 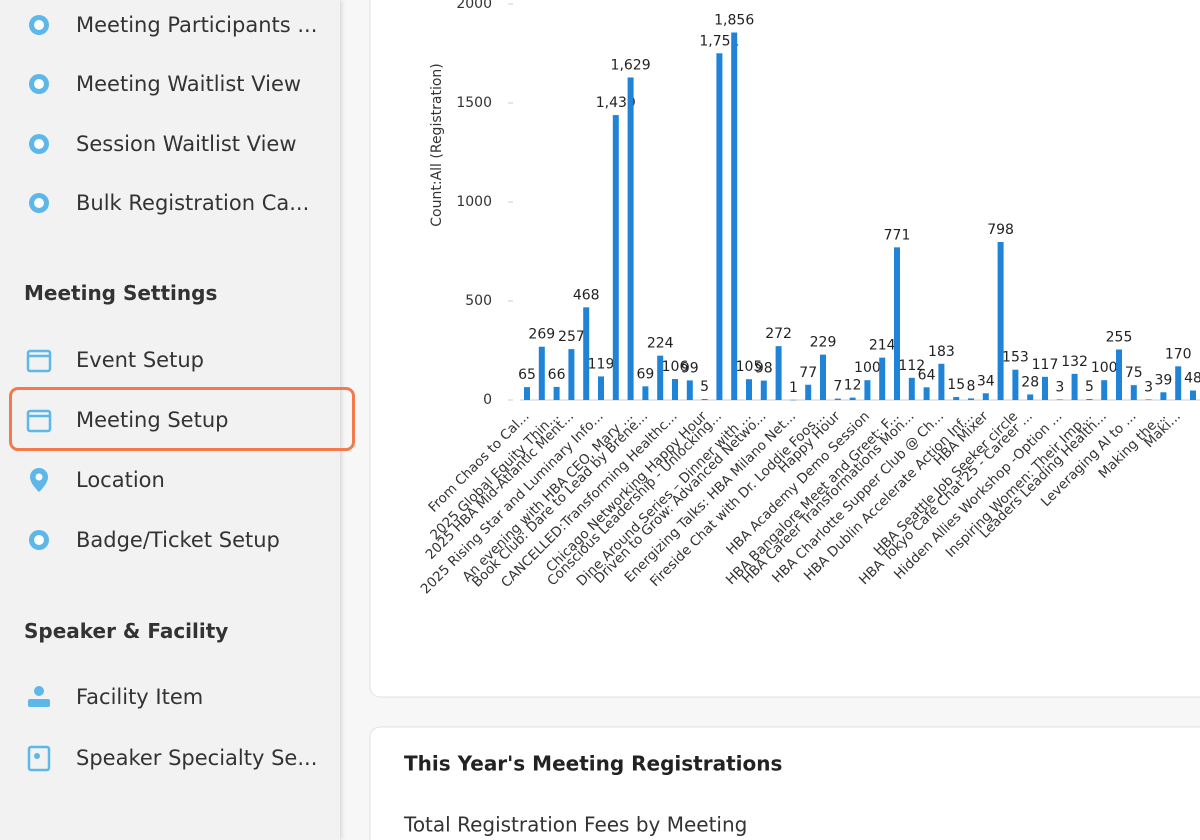 I want to click on data-label: 77, so click(x=808, y=373).